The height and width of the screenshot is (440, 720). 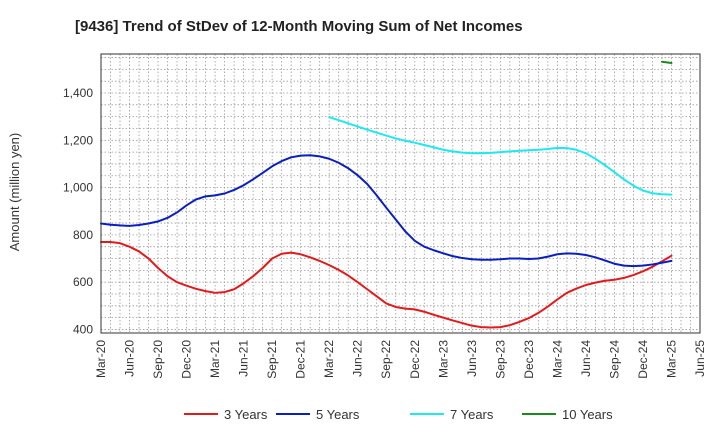 I want to click on x-tick-label: Mar-25, so click(x=671, y=359).